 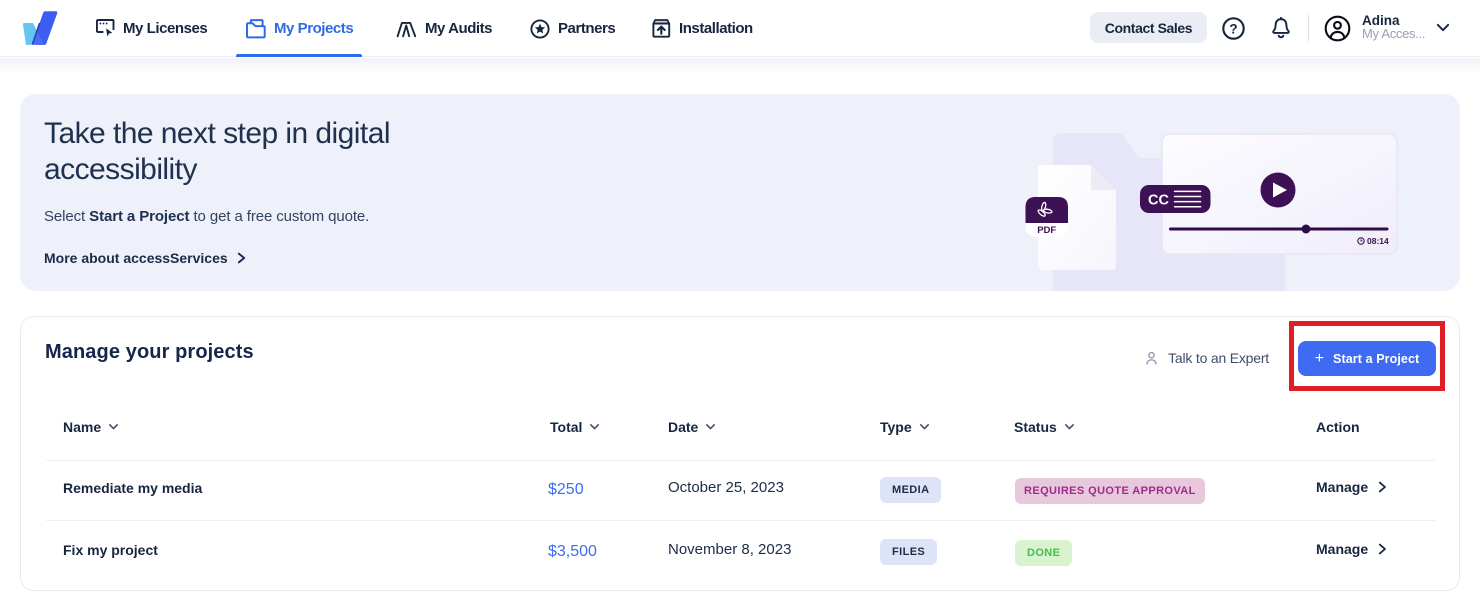 What do you see at coordinates (1046, 230) in the screenshot?
I see `svg-text: PDF` at bounding box center [1046, 230].